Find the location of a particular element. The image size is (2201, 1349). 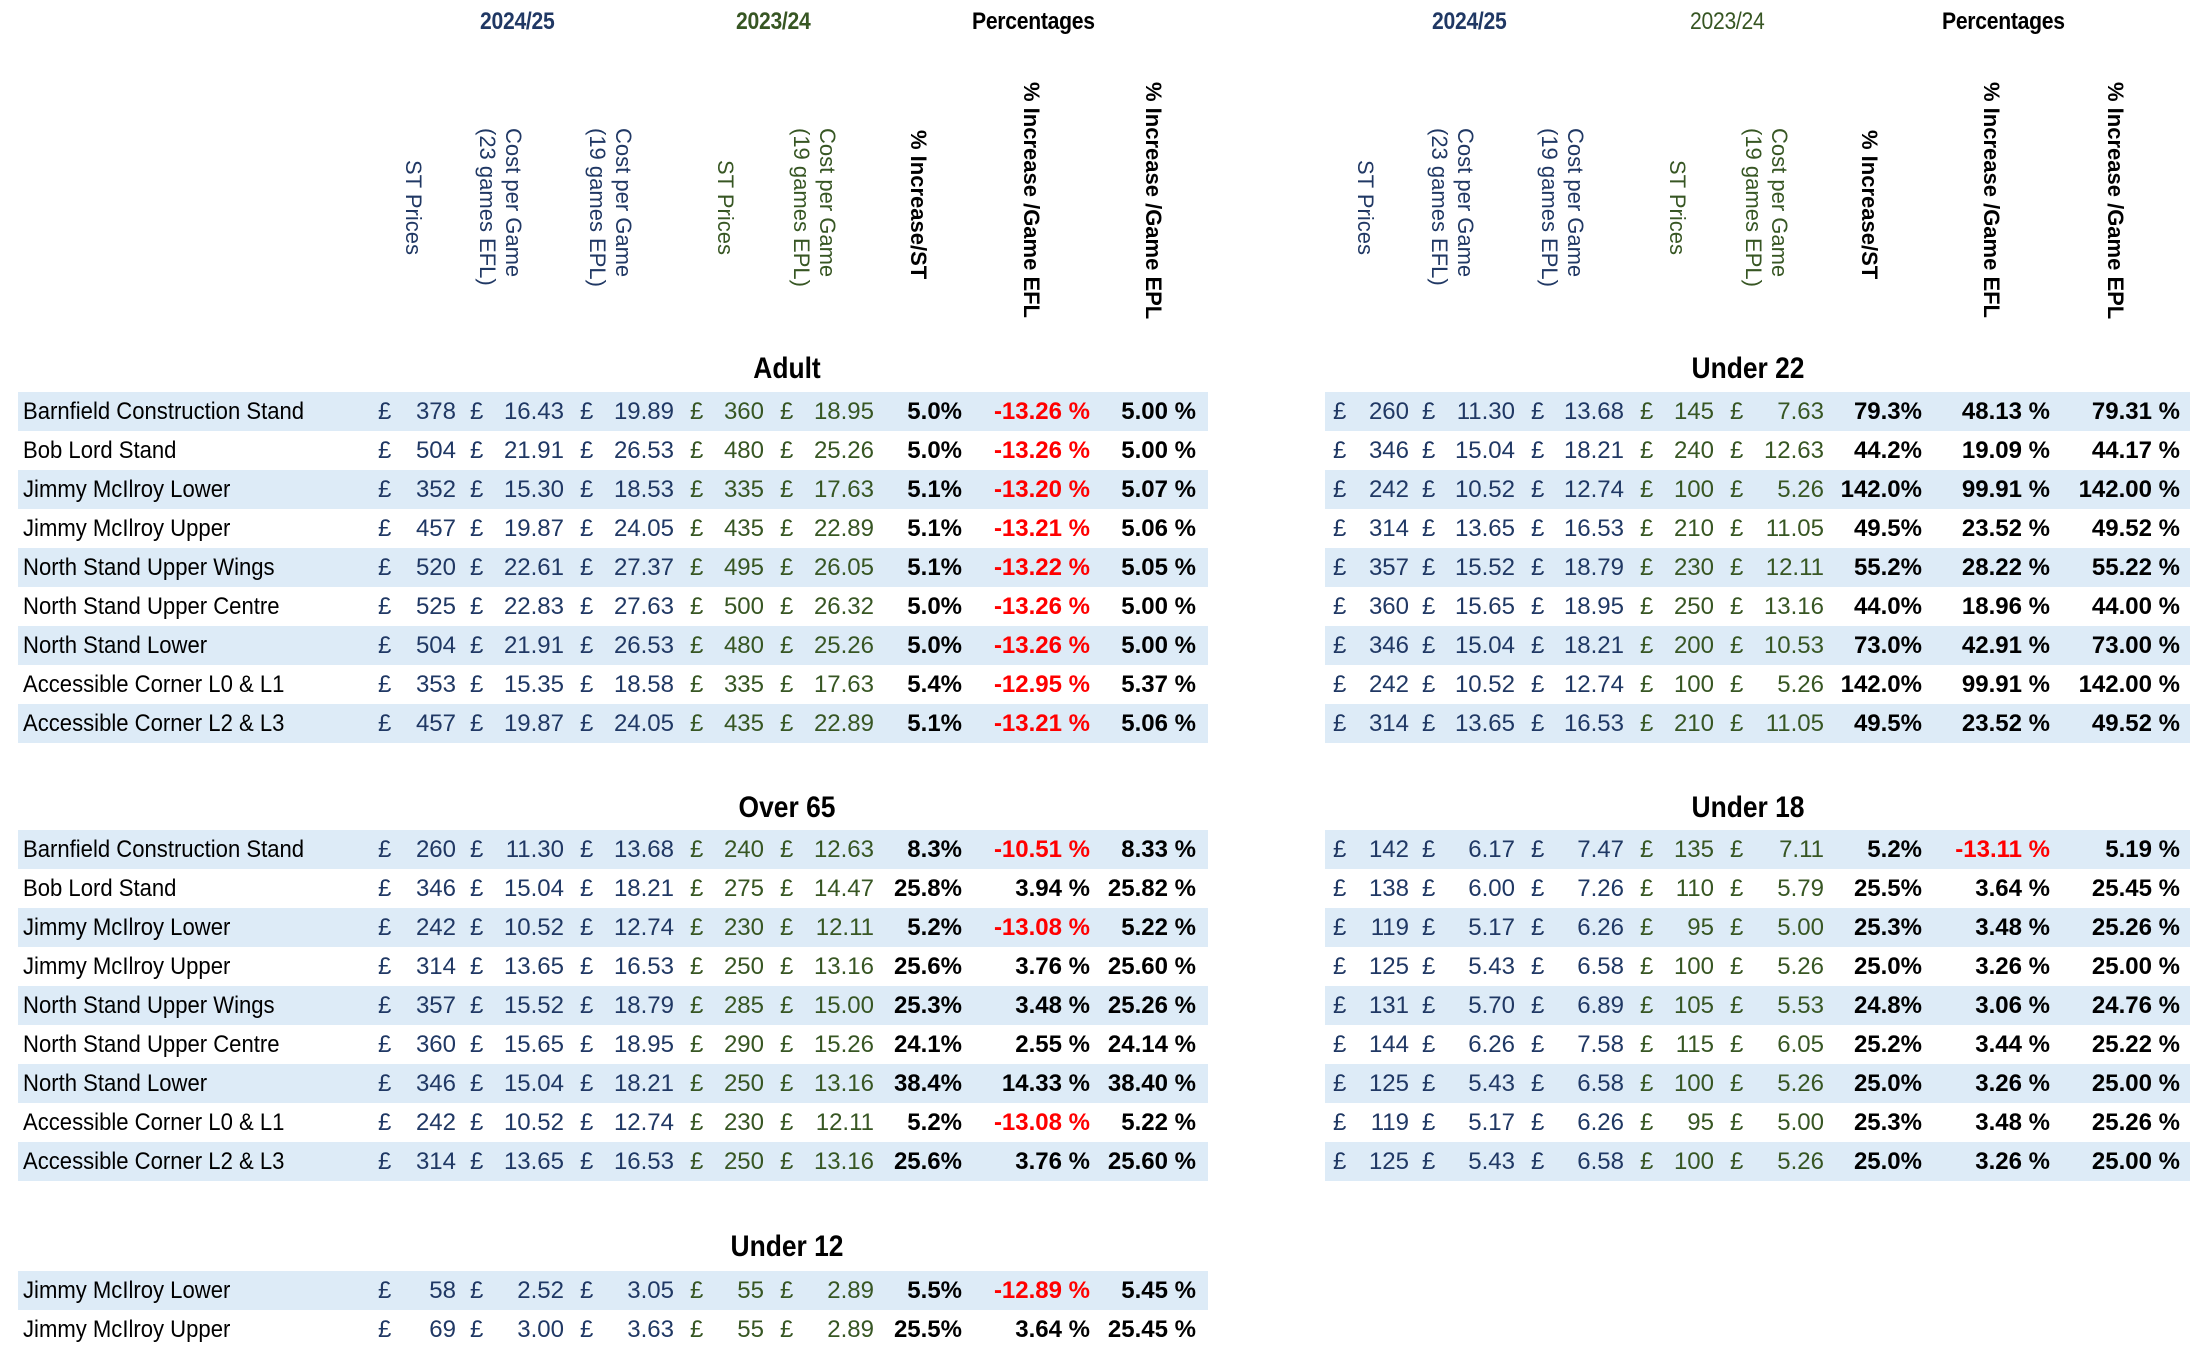

cell-pct-increase-game-efl: -12.95 % is located at coordinates (1041, 684).